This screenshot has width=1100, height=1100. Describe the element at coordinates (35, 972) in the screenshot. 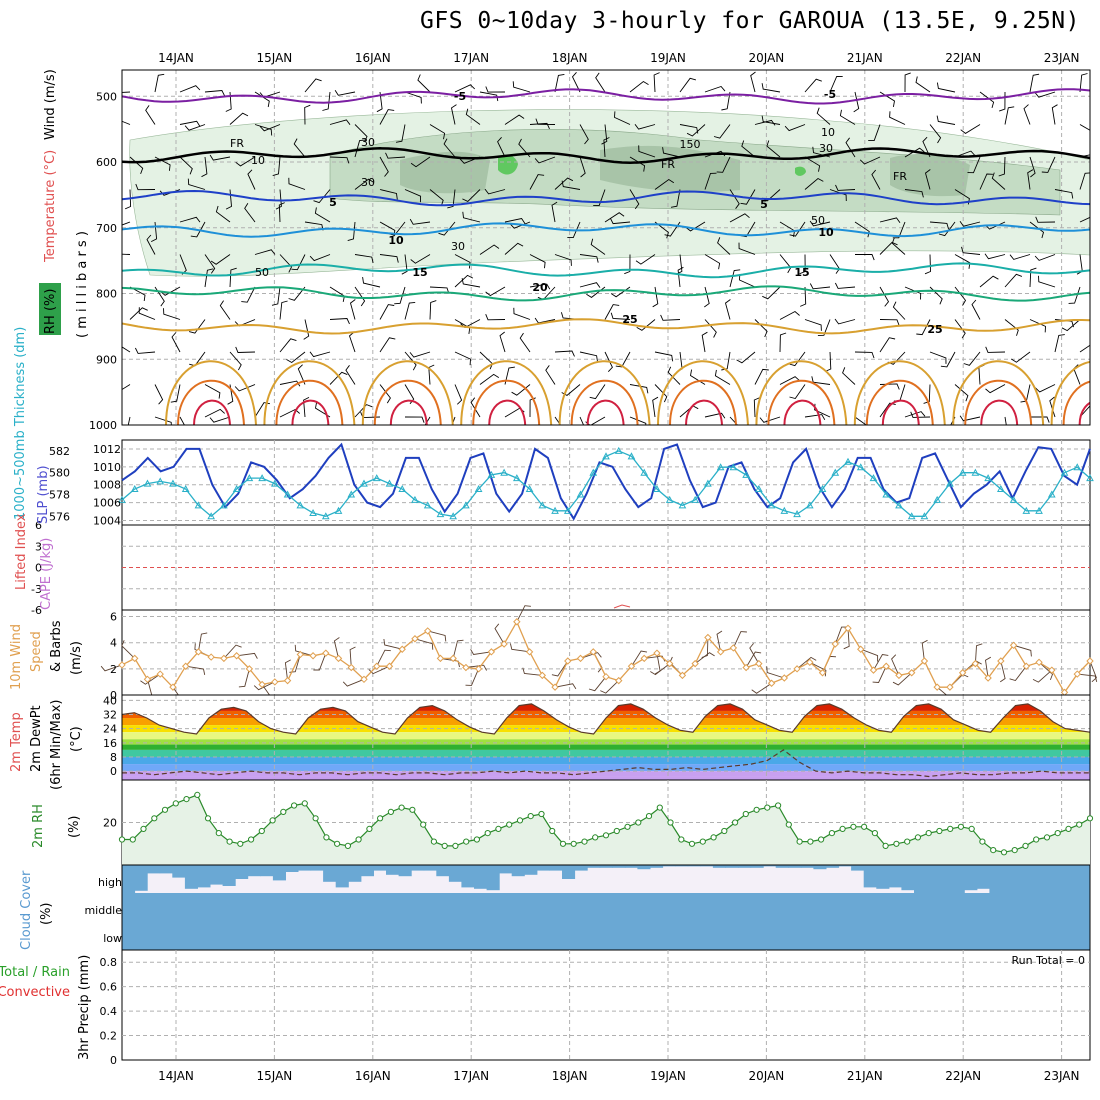

I see `precip-label-b: Total / Rain` at that location.